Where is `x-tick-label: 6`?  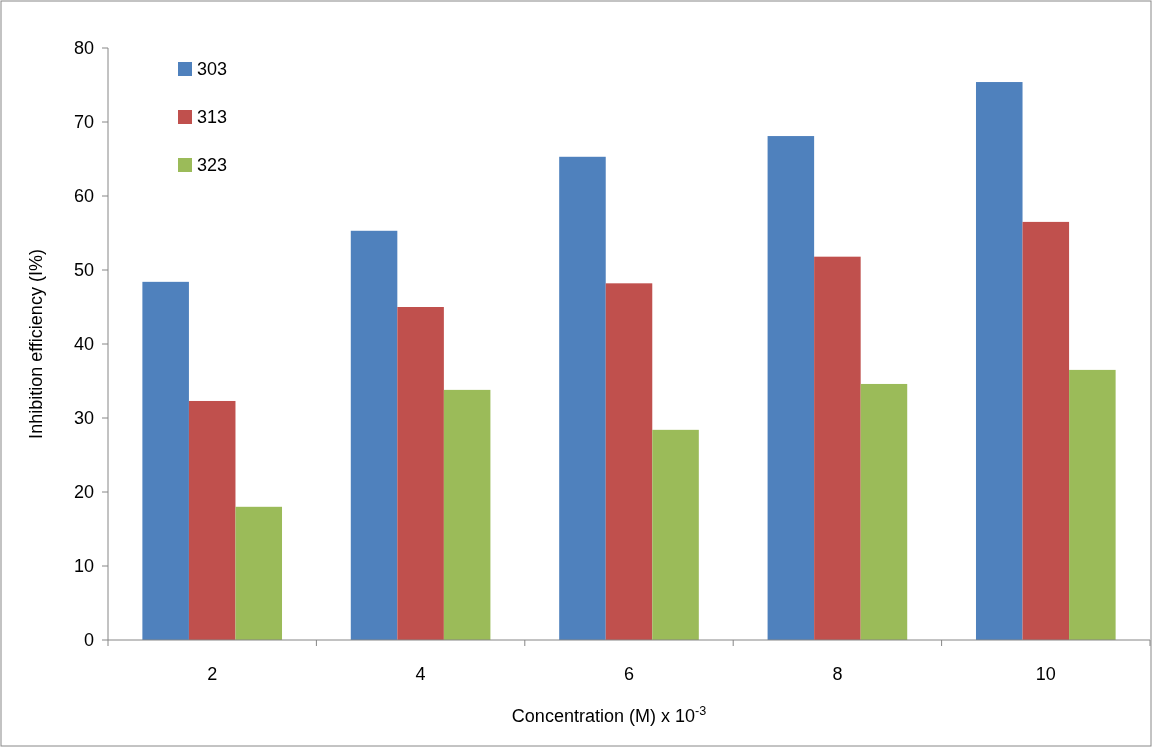
x-tick-label: 6 is located at coordinates (629, 674).